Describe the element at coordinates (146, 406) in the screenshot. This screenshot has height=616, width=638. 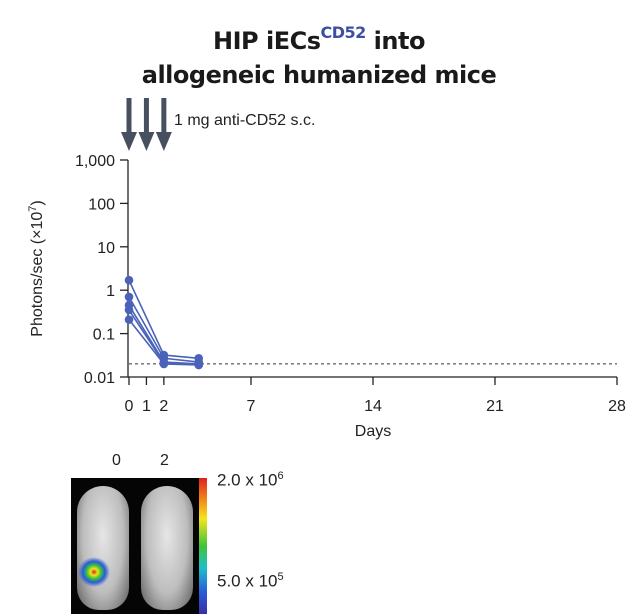
I see `x-tick-label: 1` at that location.